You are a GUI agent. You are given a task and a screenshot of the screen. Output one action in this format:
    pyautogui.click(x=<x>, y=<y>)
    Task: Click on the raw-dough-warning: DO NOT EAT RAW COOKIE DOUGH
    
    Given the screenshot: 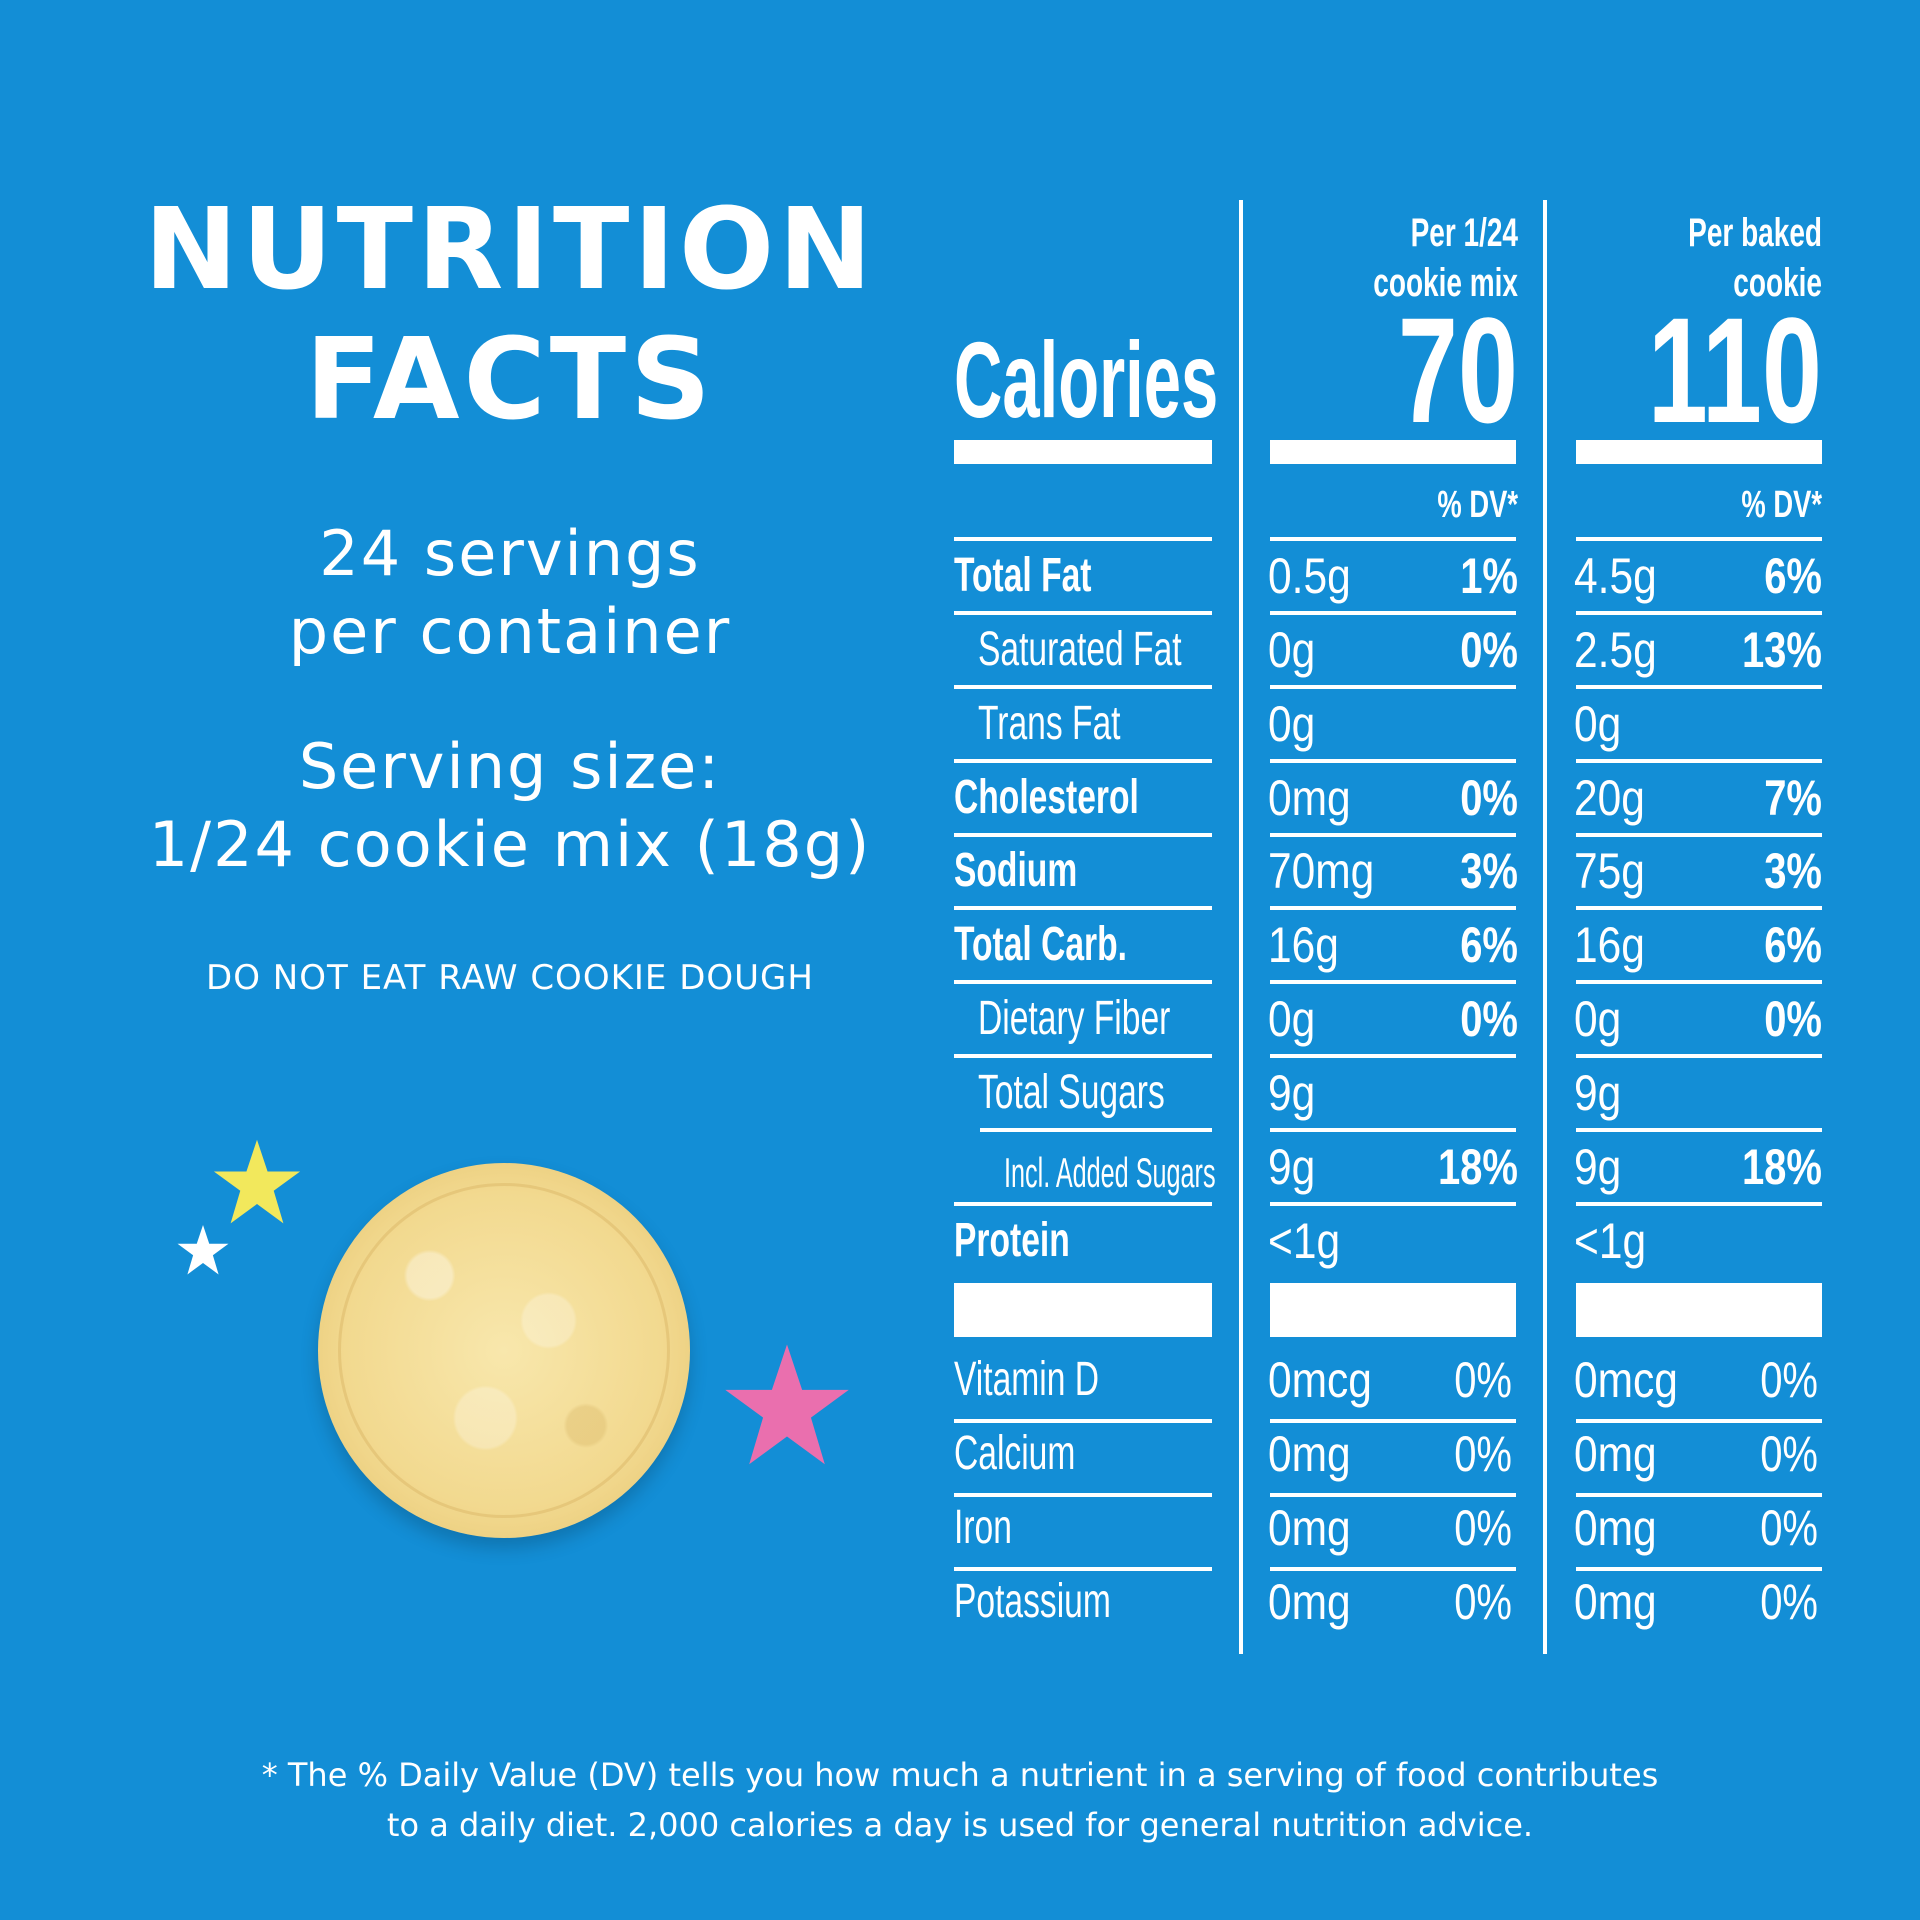 What is the action you would take?
    pyautogui.click(x=510, y=978)
    